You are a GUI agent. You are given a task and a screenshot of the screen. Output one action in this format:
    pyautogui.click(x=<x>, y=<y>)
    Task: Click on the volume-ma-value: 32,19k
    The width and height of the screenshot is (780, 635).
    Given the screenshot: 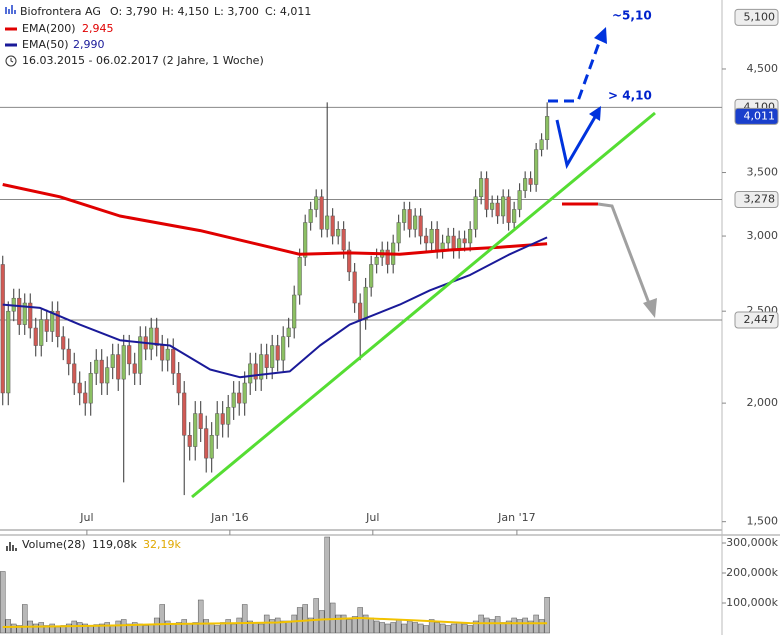 What is the action you would take?
    pyautogui.click(x=162, y=544)
    